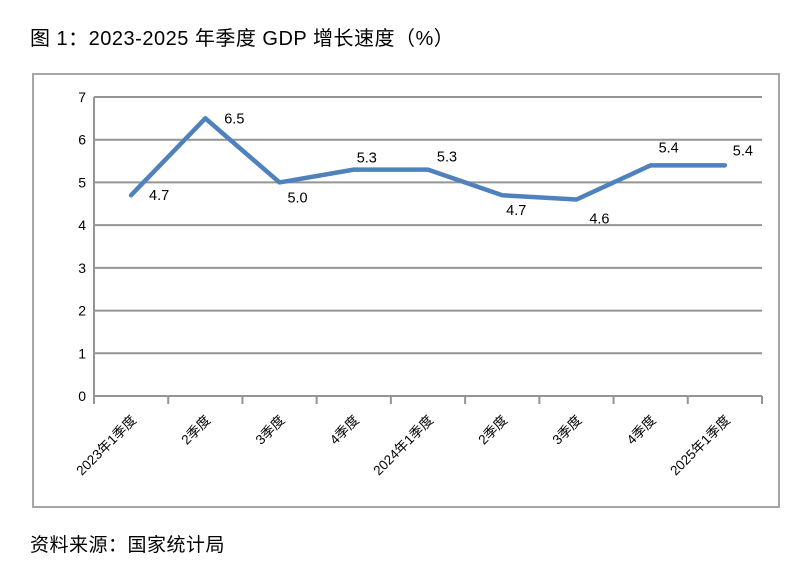 The image size is (810, 580). Describe the element at coordinates (234, 119) in the screenshot. I see `data-label: 6.5` at that location.